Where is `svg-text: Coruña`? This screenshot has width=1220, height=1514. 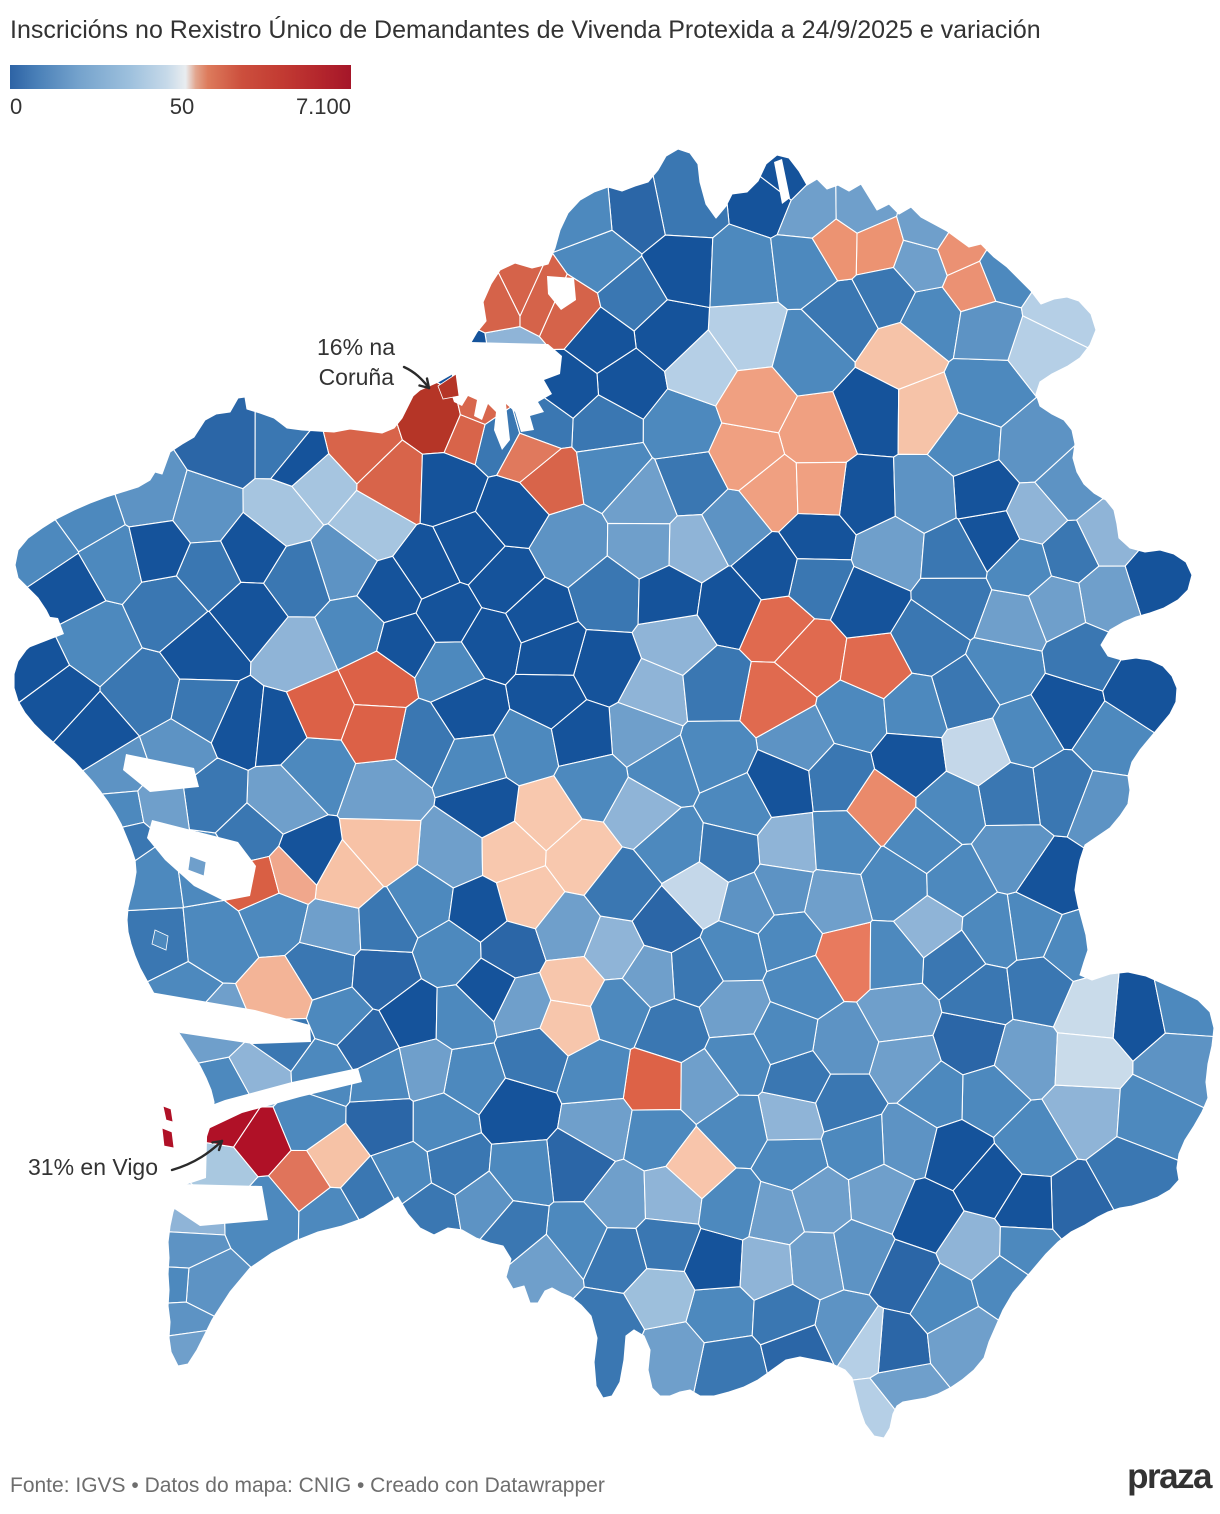
svg-text: Coruña is located at coordinates (357, 377).